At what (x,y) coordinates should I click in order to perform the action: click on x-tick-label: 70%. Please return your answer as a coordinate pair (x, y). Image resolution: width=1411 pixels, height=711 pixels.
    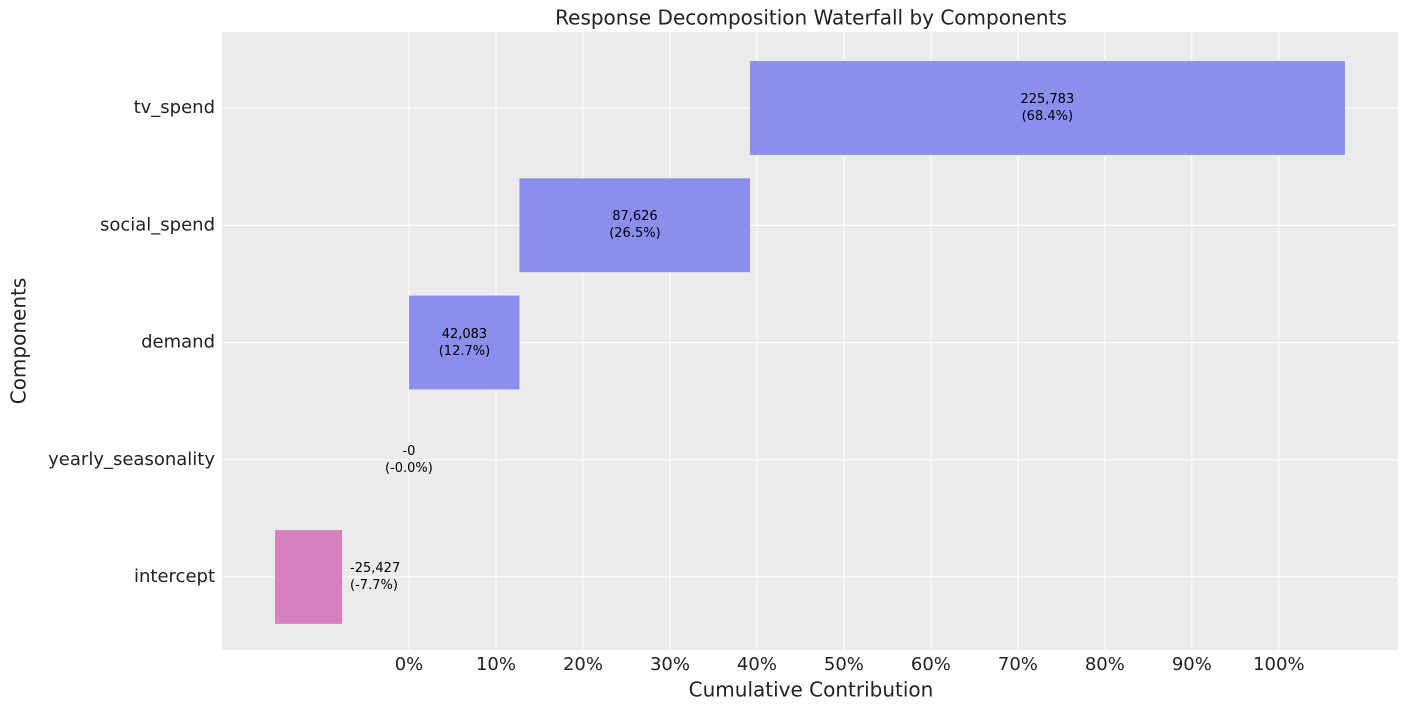
    Looking at the image, I should click on (1018, 664).